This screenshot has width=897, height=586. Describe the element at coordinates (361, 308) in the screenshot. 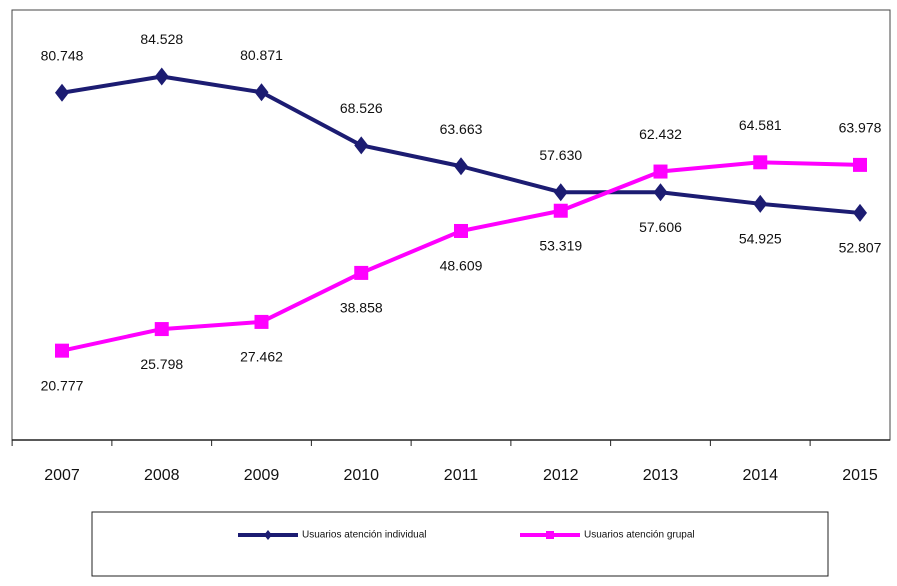

I see `data-label: 38.858` at that location.